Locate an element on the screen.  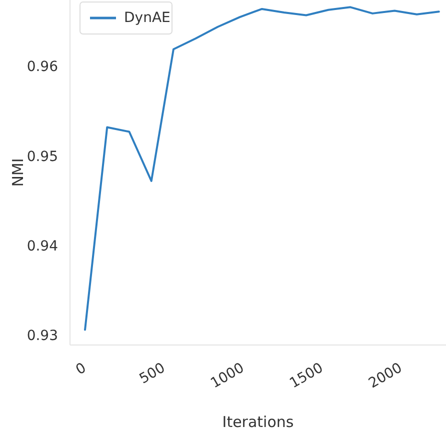
x-axis-title: Iterations is located at coordinates (258, 422).